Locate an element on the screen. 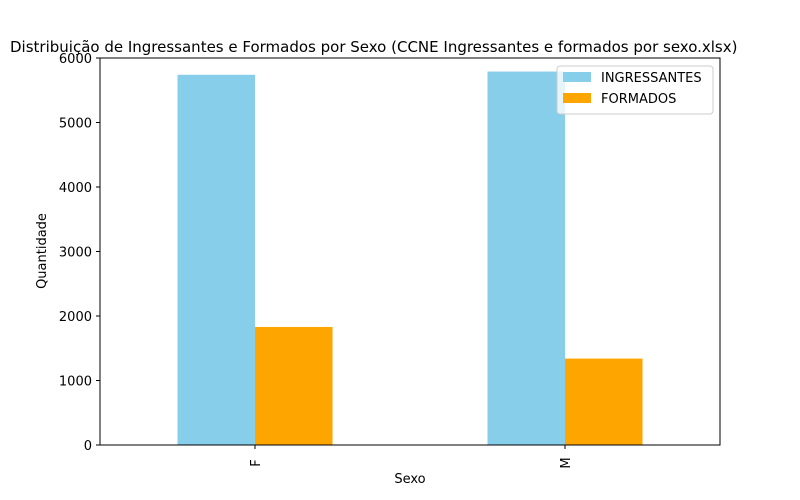 The image size is (800, 500). y-tick-label: 6000 is located at coordinates (75, 59).